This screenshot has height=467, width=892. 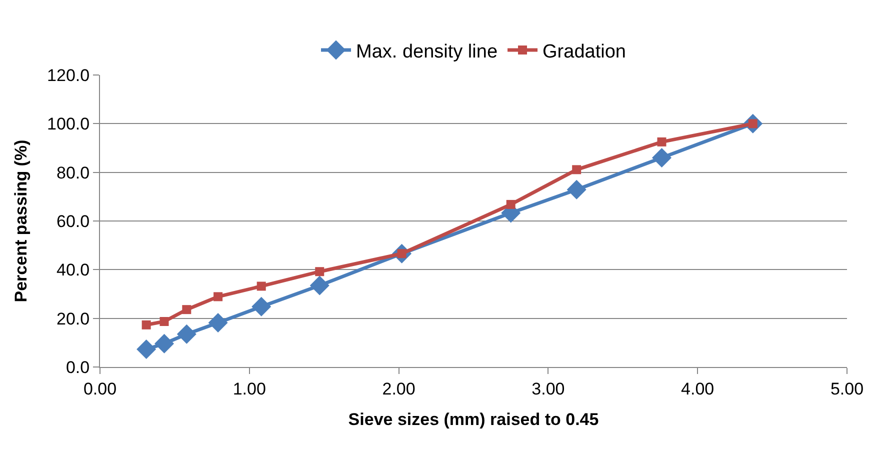 I want to click on x-tick-label: 4.00, so click(x=697, y=388).